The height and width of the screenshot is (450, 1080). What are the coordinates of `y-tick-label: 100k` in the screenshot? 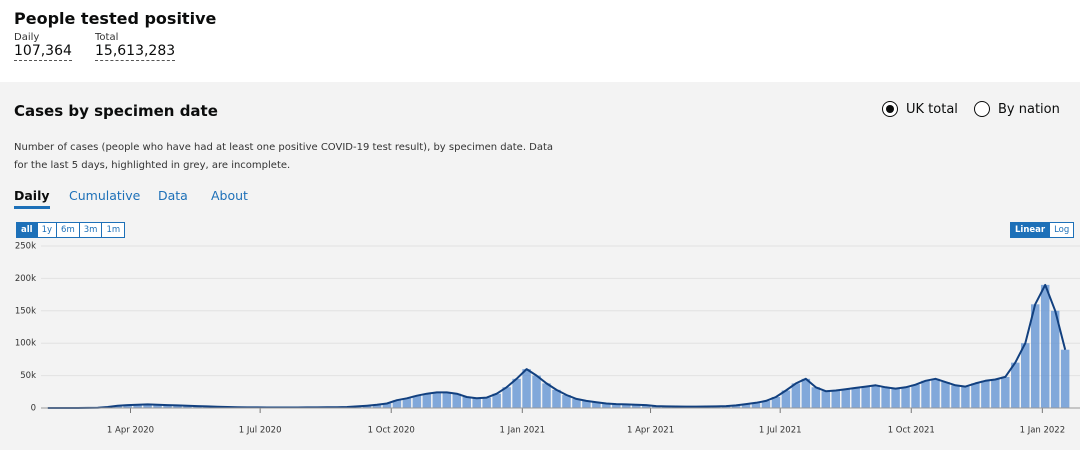 It's located at (25, 344).